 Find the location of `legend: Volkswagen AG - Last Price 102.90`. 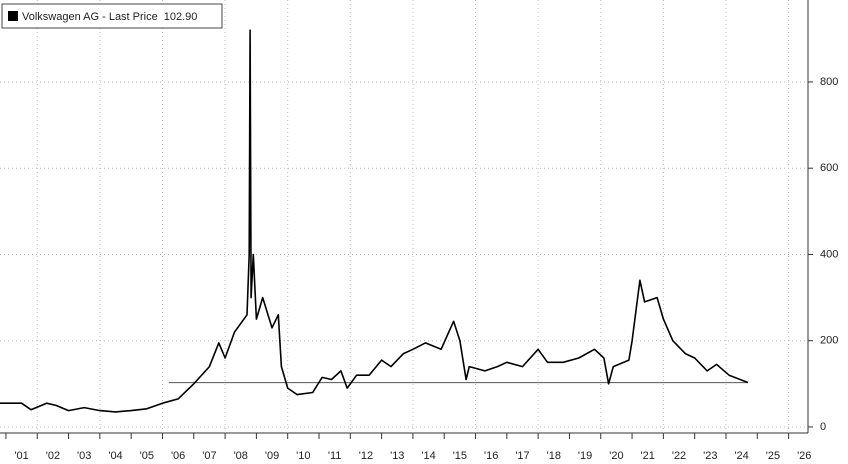

legend: Volkswagen AG - Last Price 102.90 is located at coordinates (112, 16).